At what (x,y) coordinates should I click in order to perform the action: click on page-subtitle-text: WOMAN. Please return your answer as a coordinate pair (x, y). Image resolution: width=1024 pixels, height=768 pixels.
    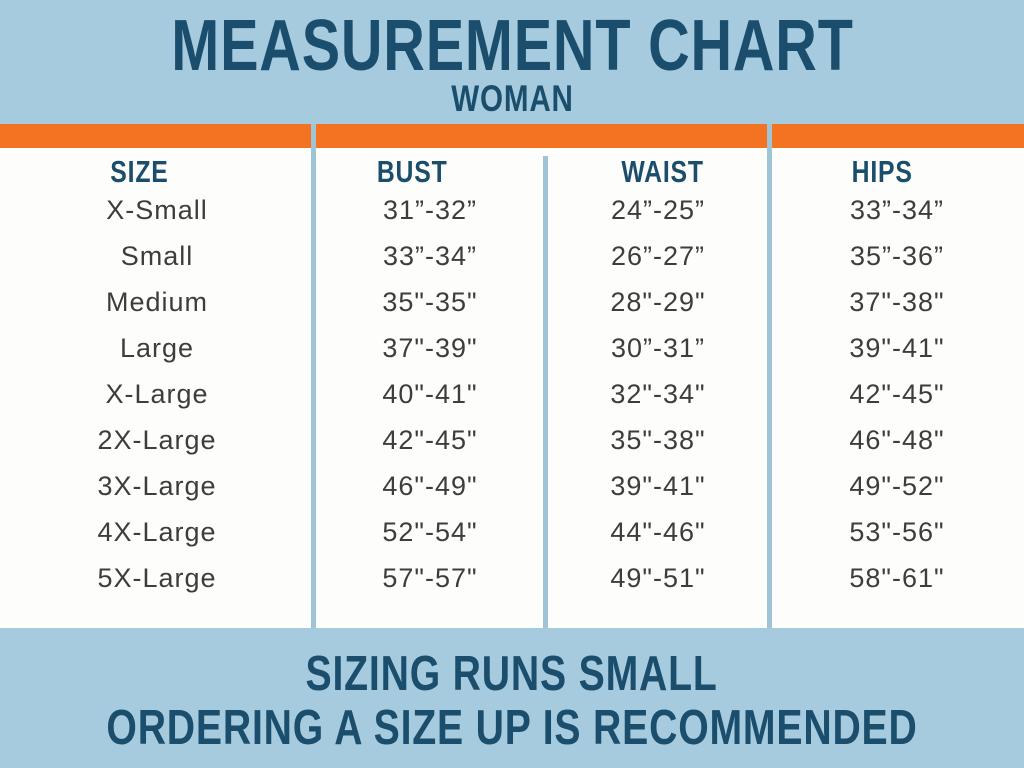
    Looking at the image, I should click on (512, 98).